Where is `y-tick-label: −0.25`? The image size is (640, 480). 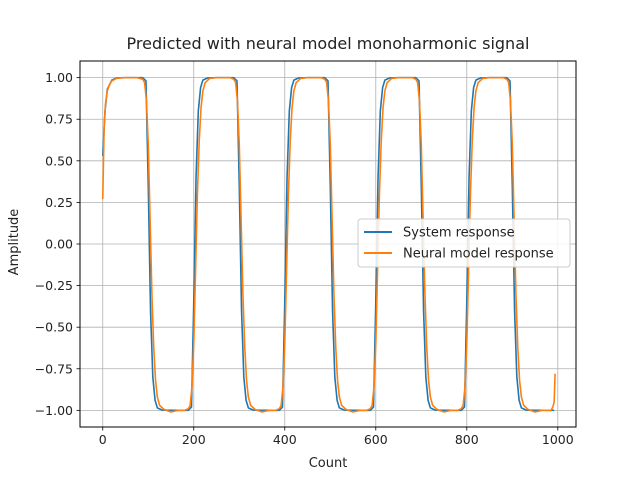
y-tick-label: −0.25 is located at coordinates (54, 285).